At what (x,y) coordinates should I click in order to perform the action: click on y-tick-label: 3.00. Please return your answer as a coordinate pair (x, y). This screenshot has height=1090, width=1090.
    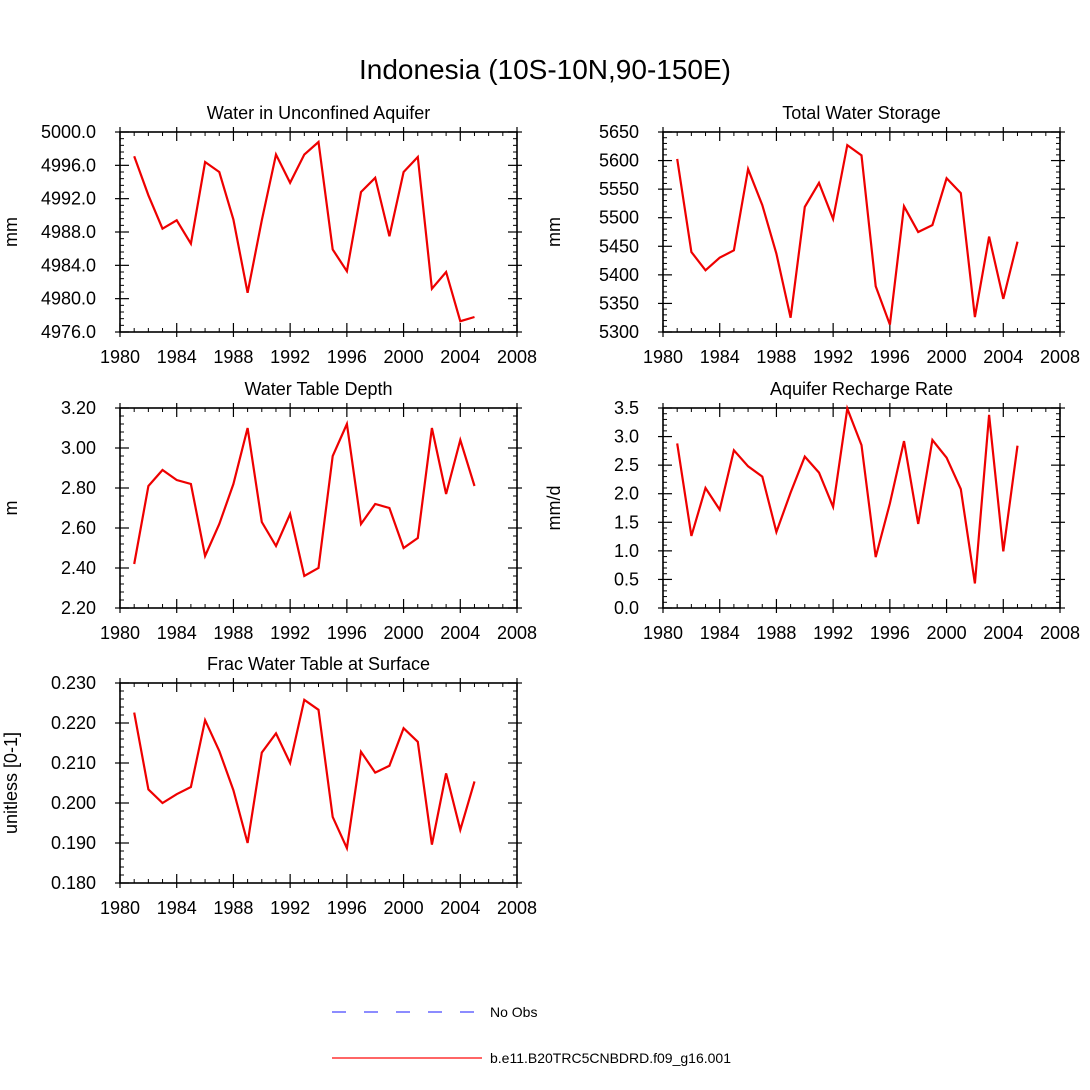
    Looking at the image, I should click on (78, 448).